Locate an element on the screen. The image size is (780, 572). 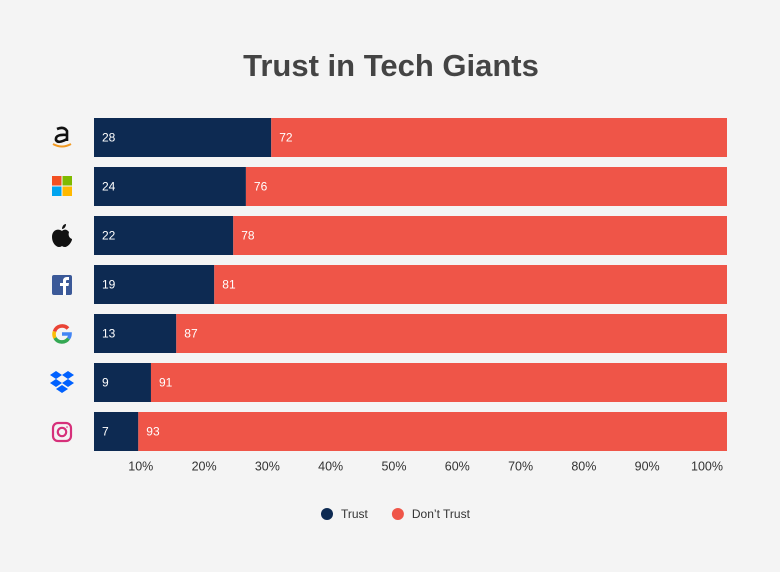
data-label: 19 is located at coordinates (109, 285).